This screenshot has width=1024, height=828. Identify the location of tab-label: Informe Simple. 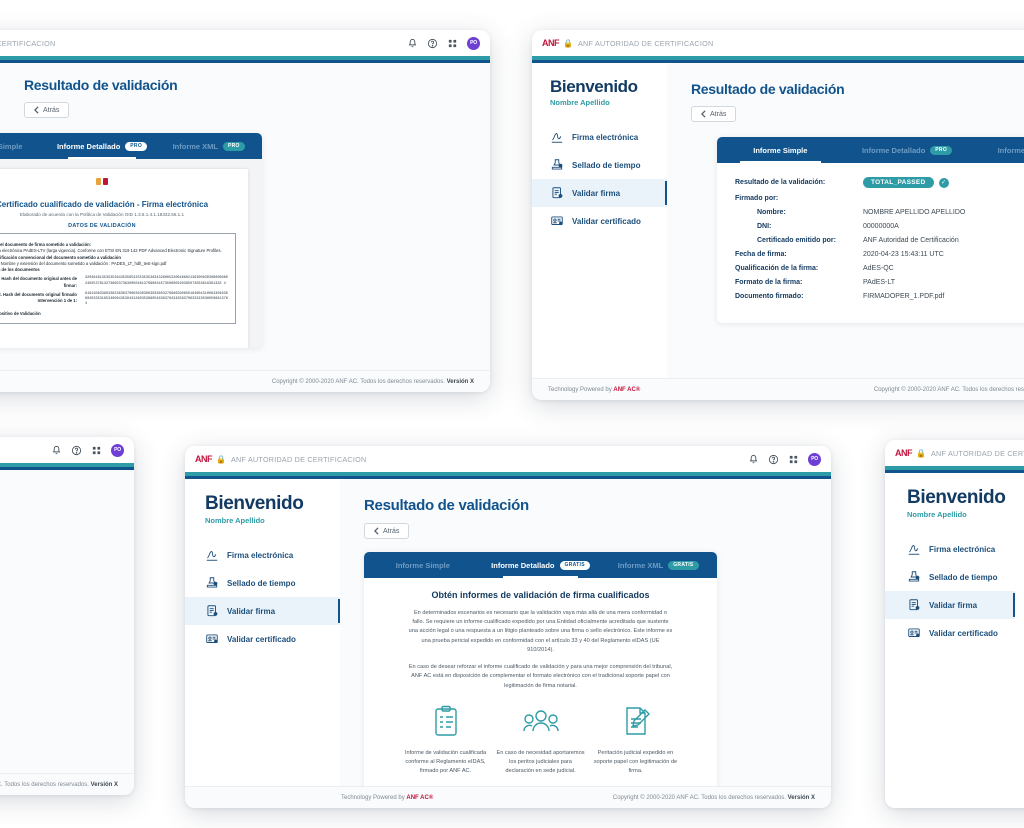
(780, 150).